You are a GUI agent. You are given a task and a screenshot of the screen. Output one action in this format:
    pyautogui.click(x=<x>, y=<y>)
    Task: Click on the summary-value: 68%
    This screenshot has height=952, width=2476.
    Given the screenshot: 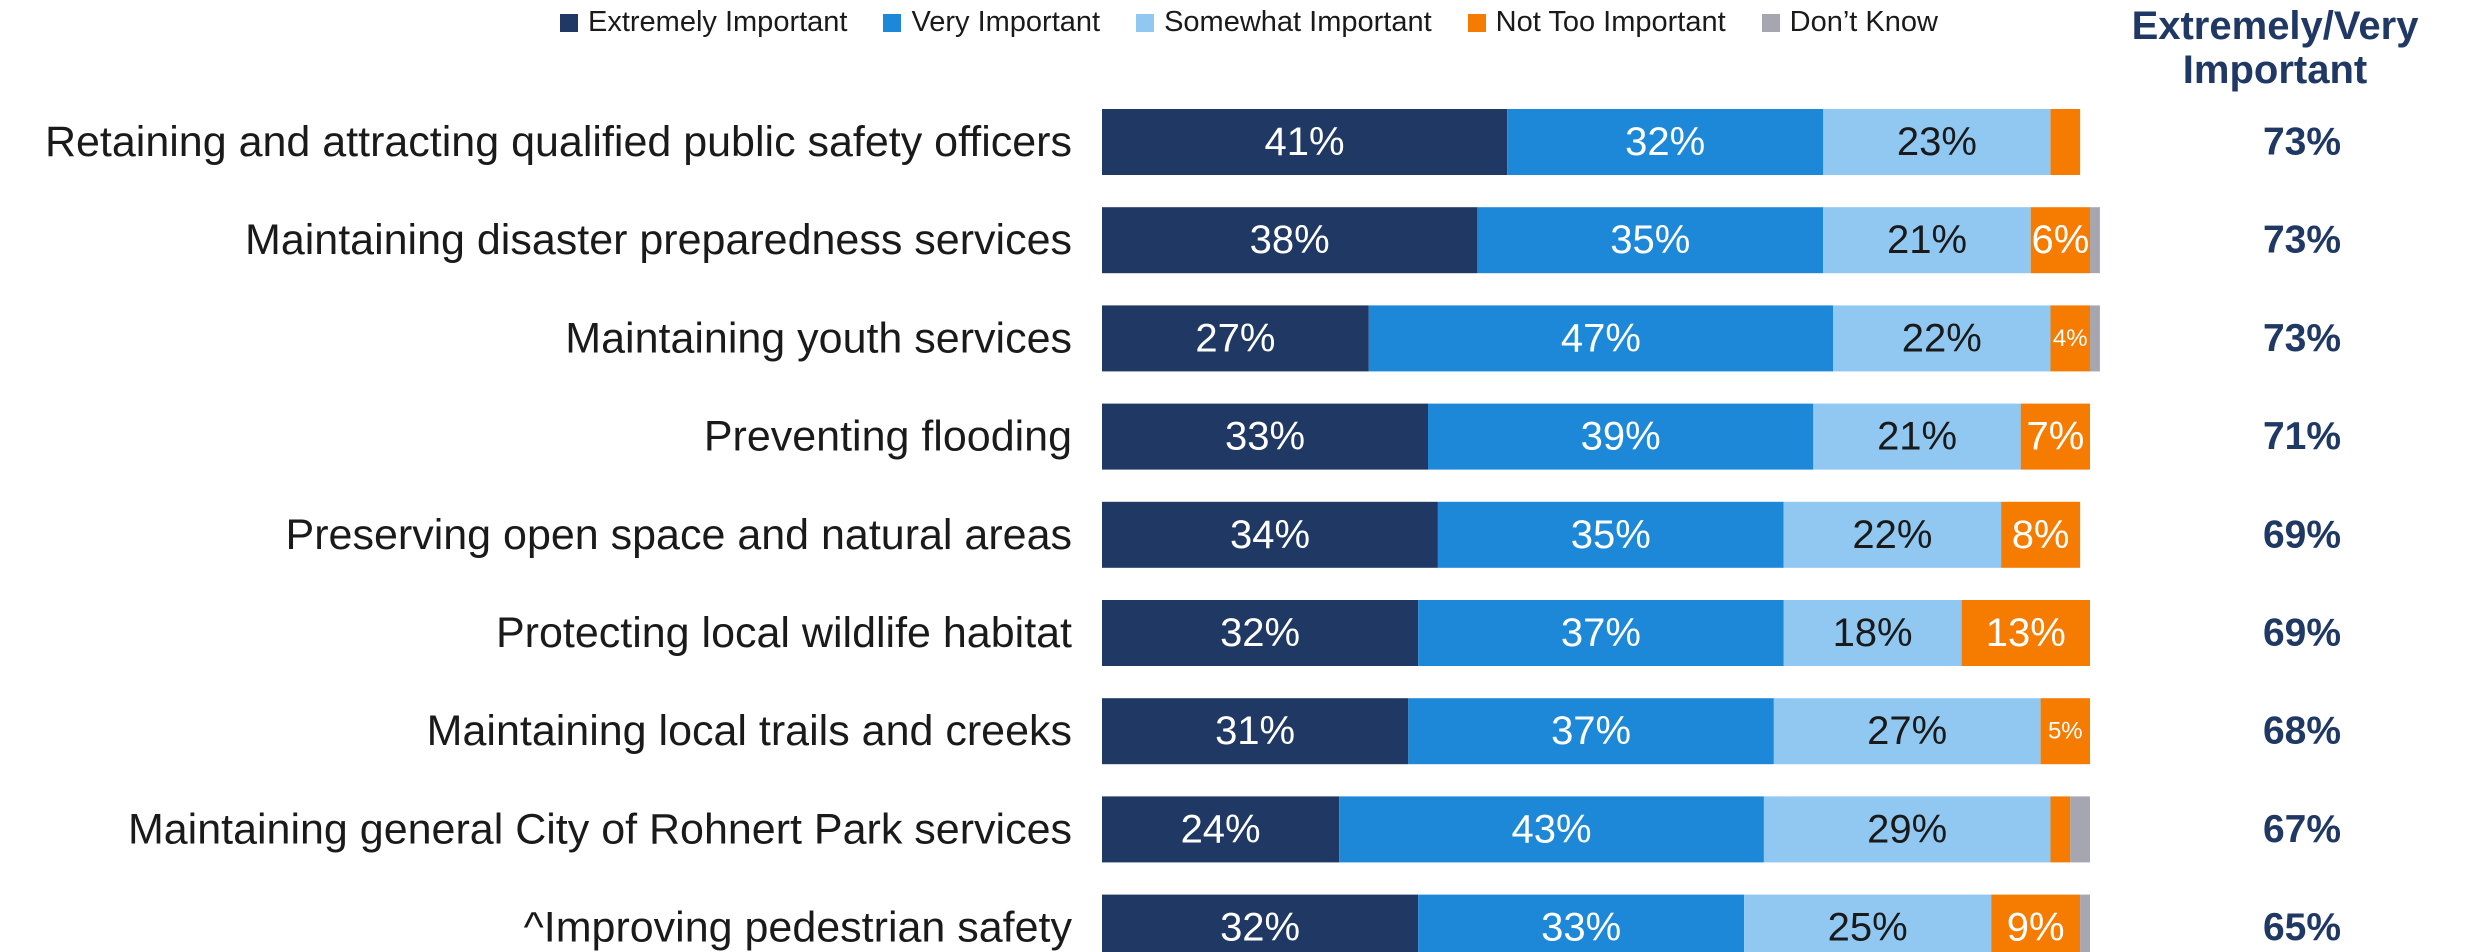 What is the action you would take?
    pyautogui.click(x=2302, y=731)
    